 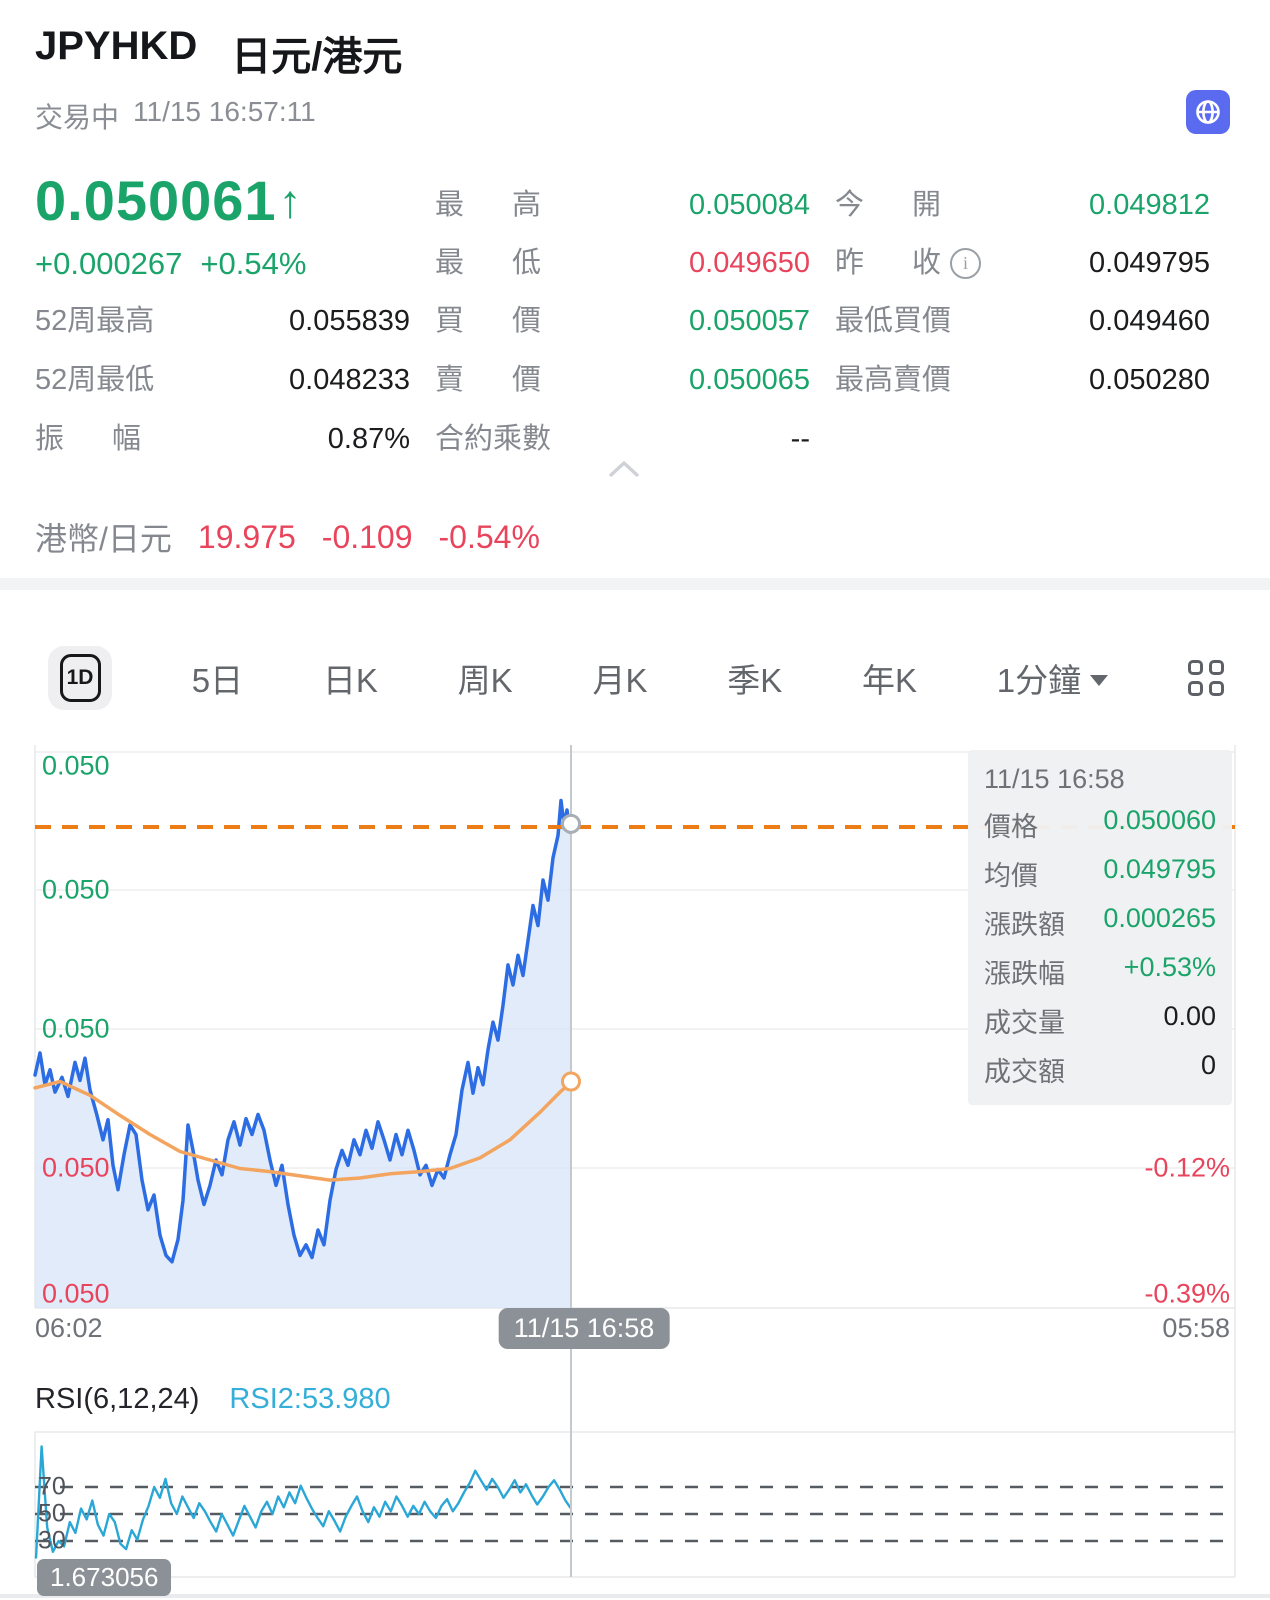 What do you see at coordinates (253, 263) in the screenshot?
I see `change-percent: +0.54%` at bounding box center [253, 263].